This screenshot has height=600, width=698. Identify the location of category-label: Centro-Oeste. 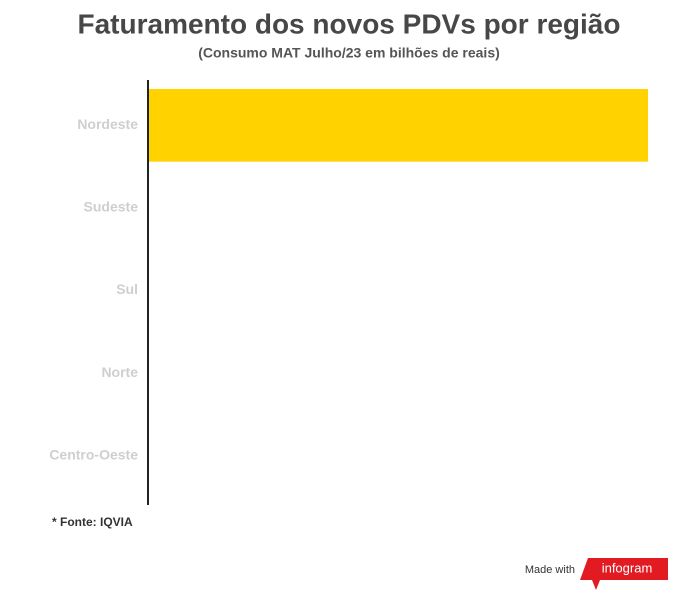
(93, 454).